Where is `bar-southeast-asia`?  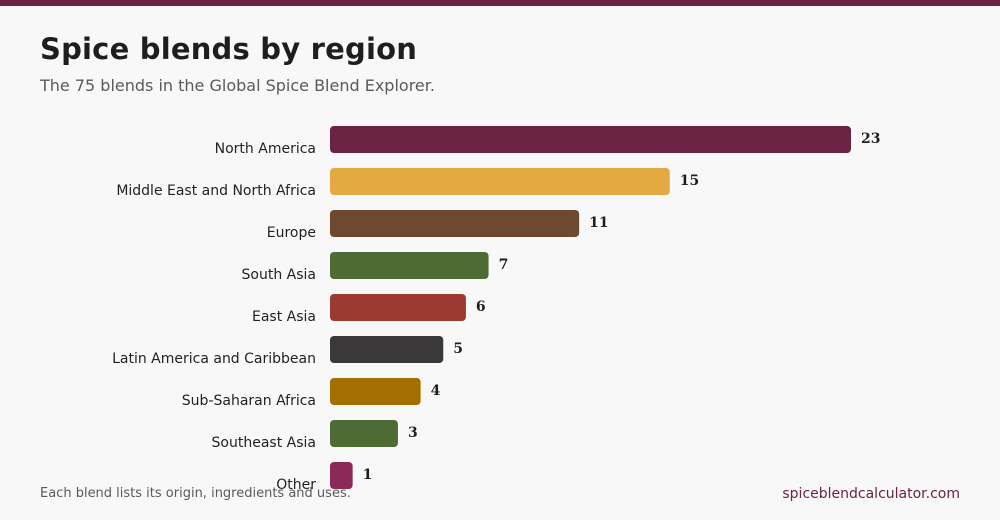
bar-southeast-asia is located at coordinates (364, 433).